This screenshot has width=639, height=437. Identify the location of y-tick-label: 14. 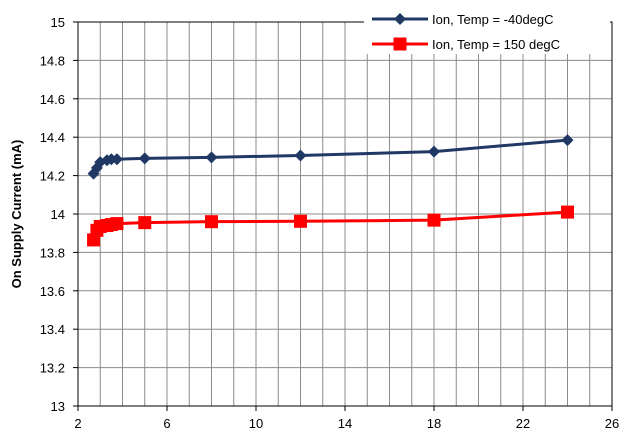
(58, 214).